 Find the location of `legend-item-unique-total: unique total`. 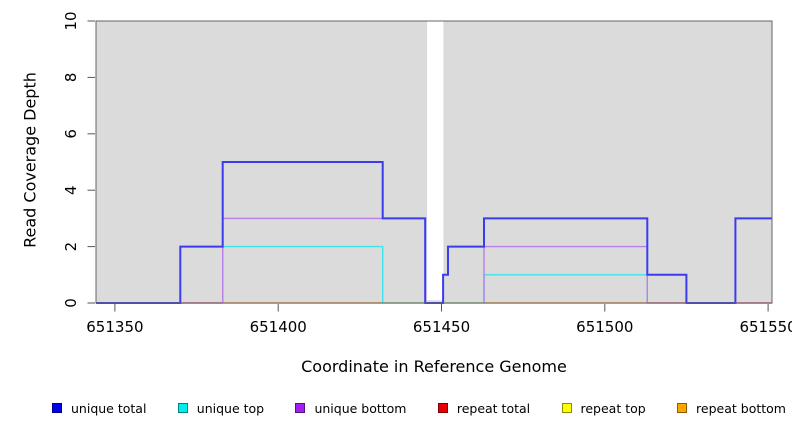

legend-item-unique-total: unique total is located at coordinates (99, 408).